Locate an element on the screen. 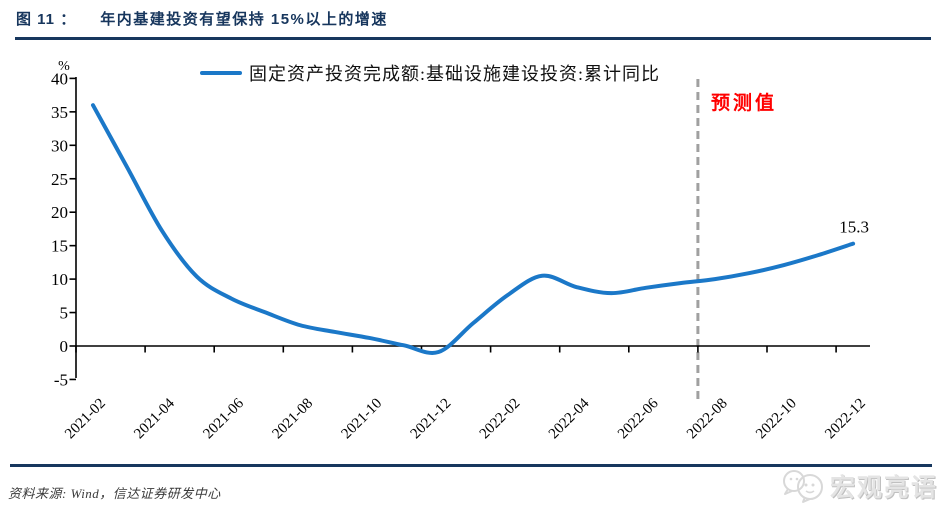 The width and height of the screenshot is (944, 525). y-axis-tick-label: 25 is located at coordinates (59, 179).